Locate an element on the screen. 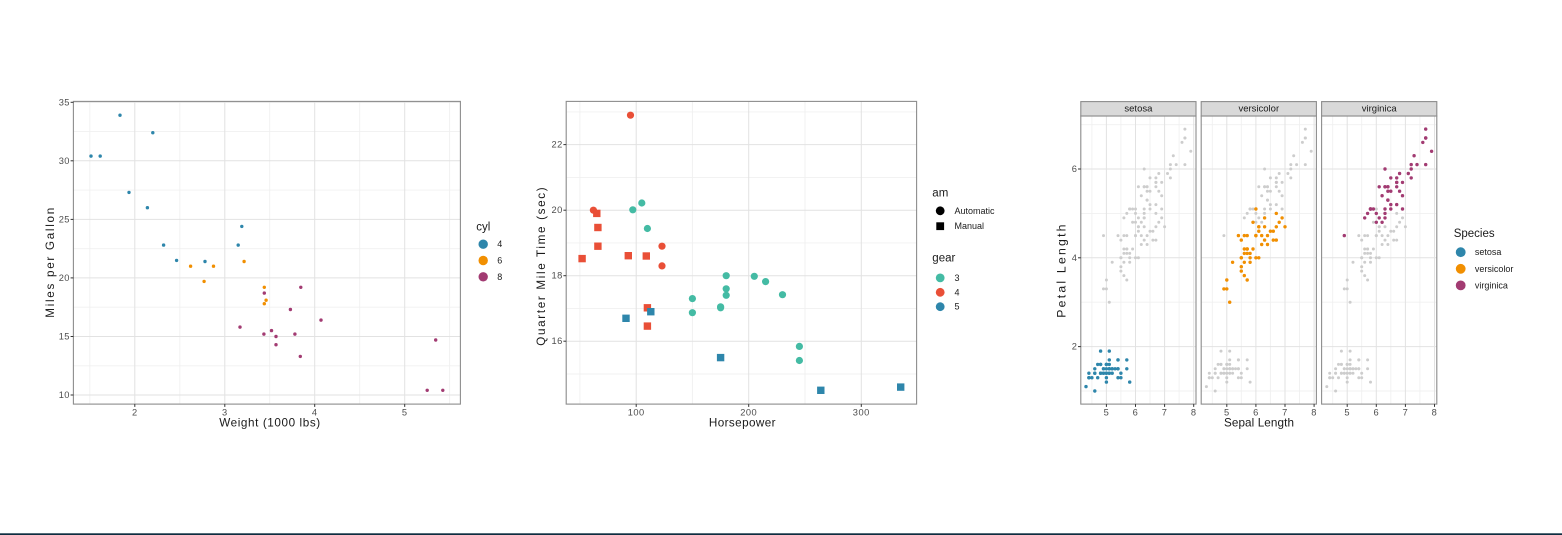 The height and width of the screenshot is (535, 1562). svg-text: 100 is located at coordinates (636, 412).